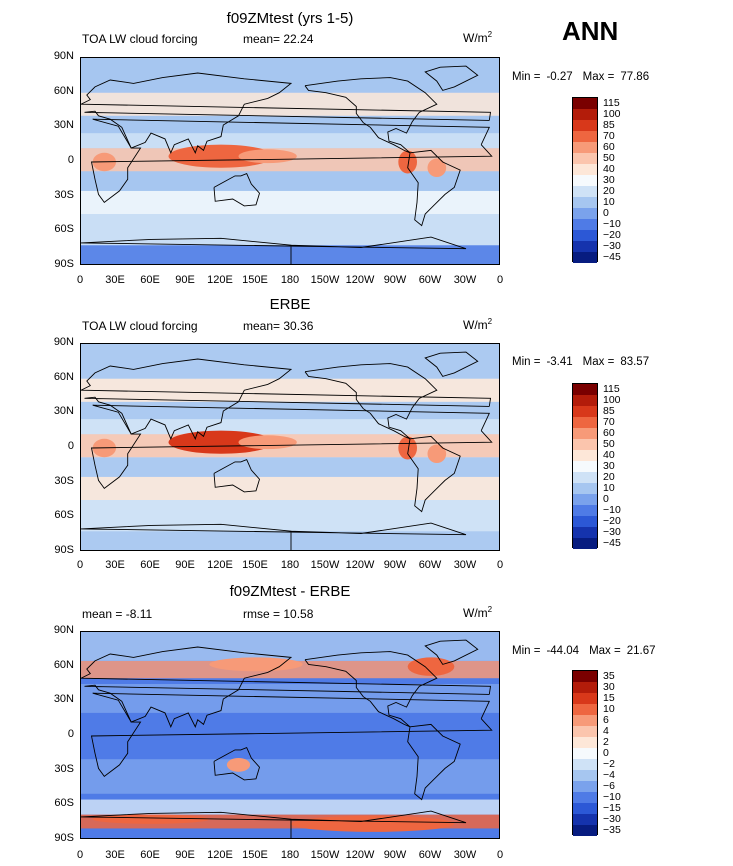  I want to click on min-value: -3.41, so click(559, 362).